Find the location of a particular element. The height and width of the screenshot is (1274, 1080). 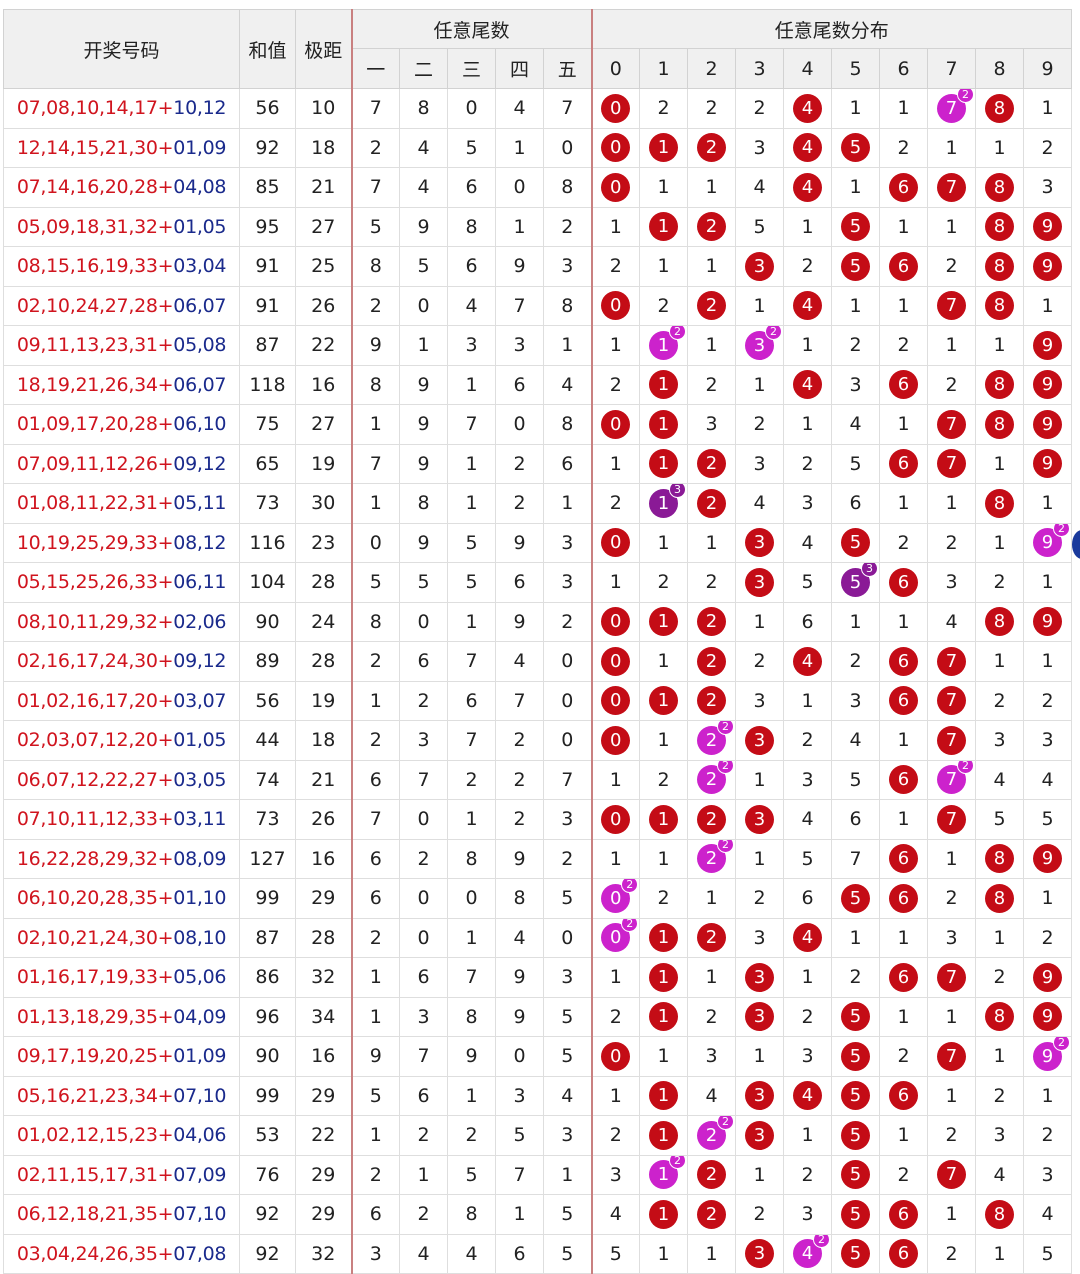

hit-cell: 4 is located at coordinates (807, 384).